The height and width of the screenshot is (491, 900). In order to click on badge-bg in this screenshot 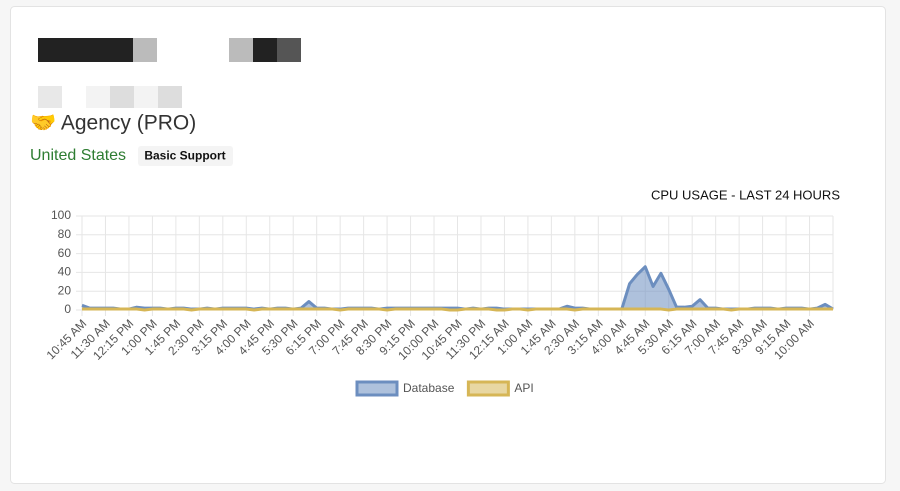, I will do `click(185, 156)`.